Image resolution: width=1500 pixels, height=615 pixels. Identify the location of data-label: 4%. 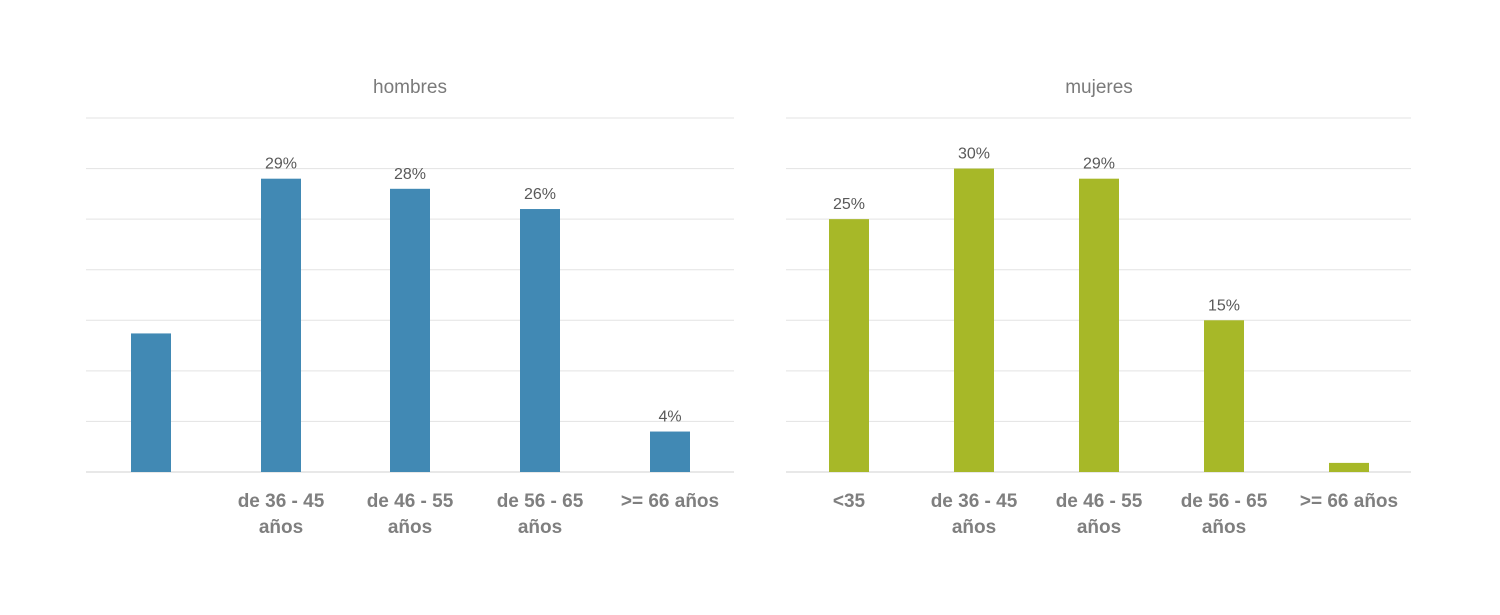
(669, 417).